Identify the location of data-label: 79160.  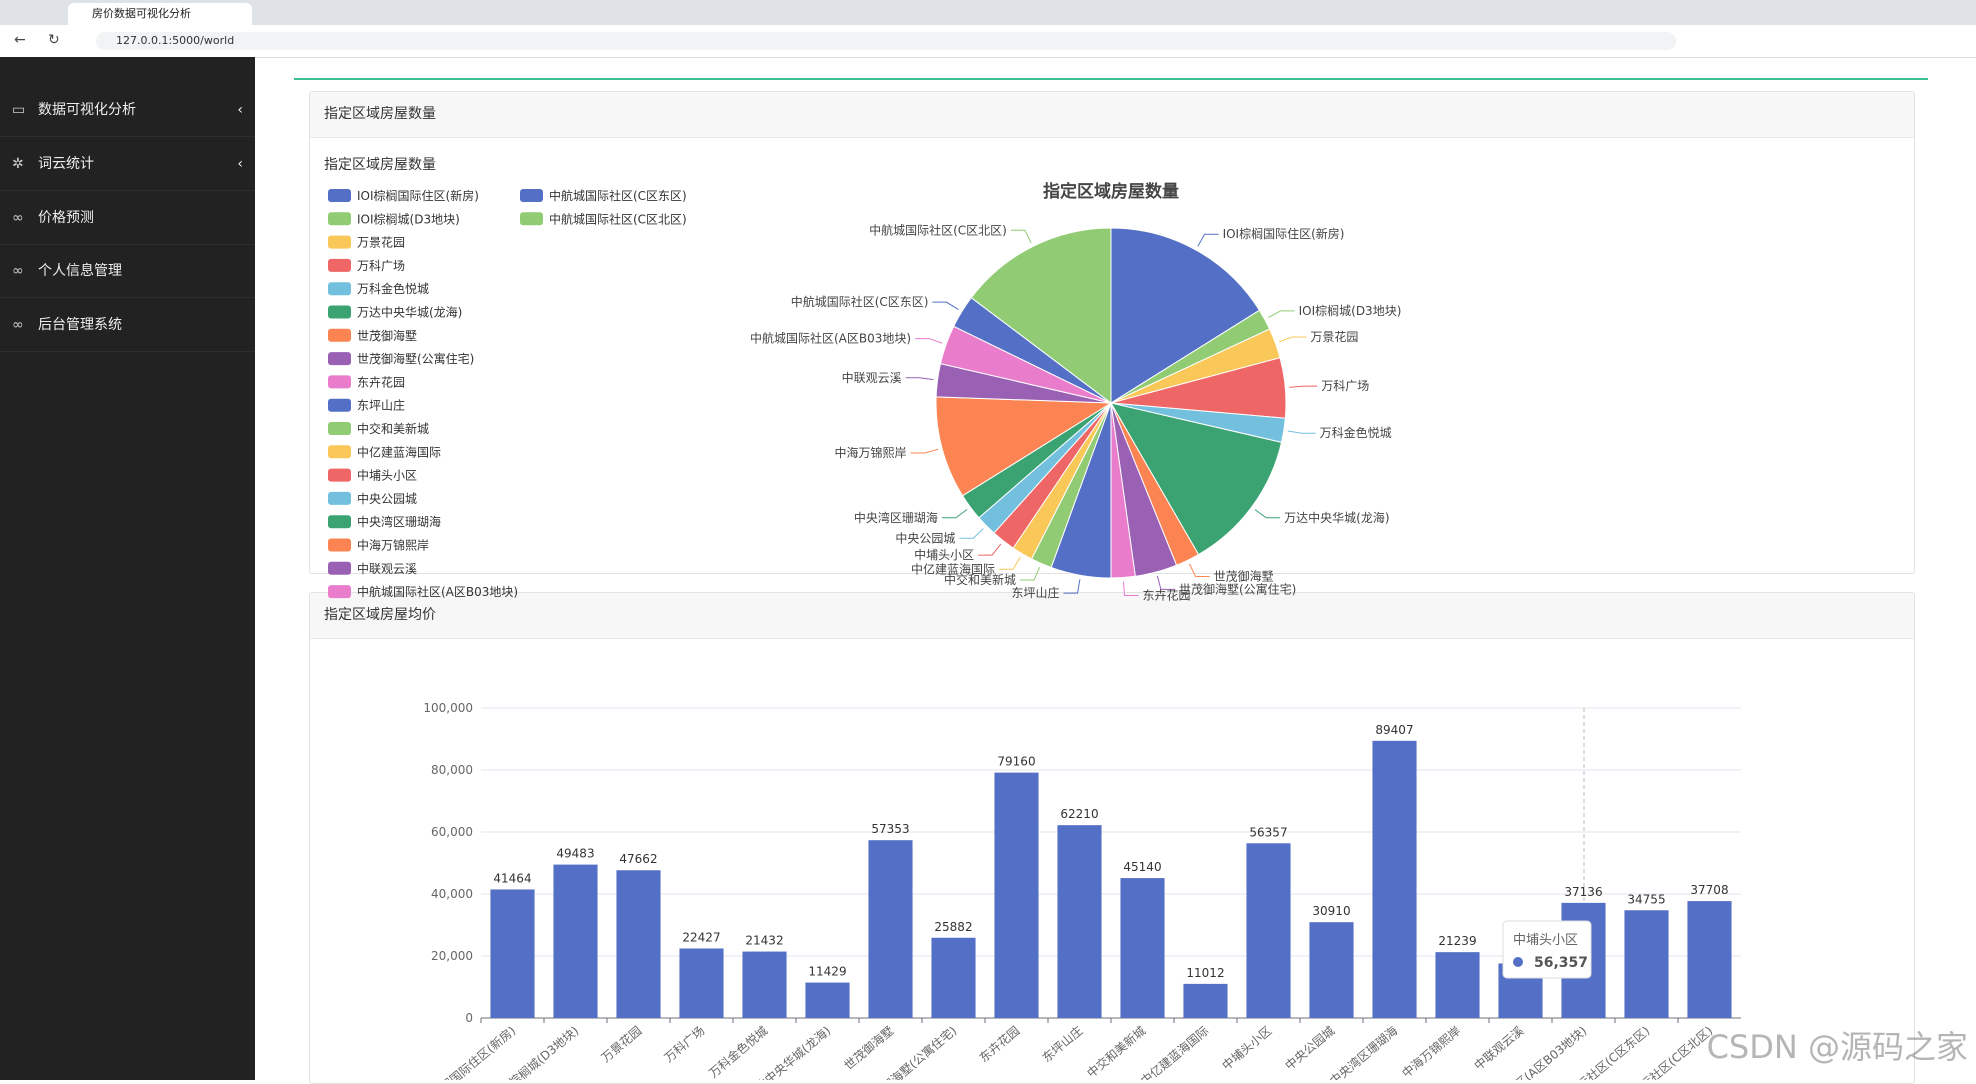
(1016, 762).